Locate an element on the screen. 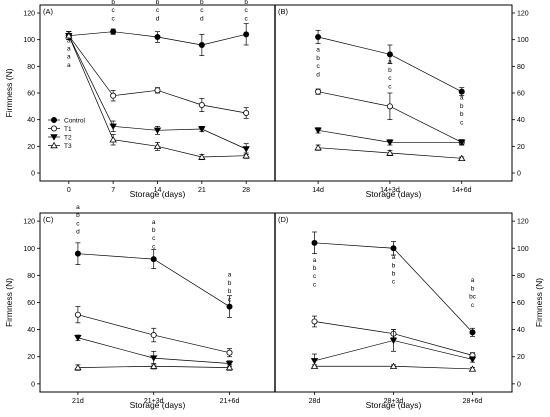 The image size is (550, 417). y-axis-title: Firmness (N) is located at coordinates (539, 302).